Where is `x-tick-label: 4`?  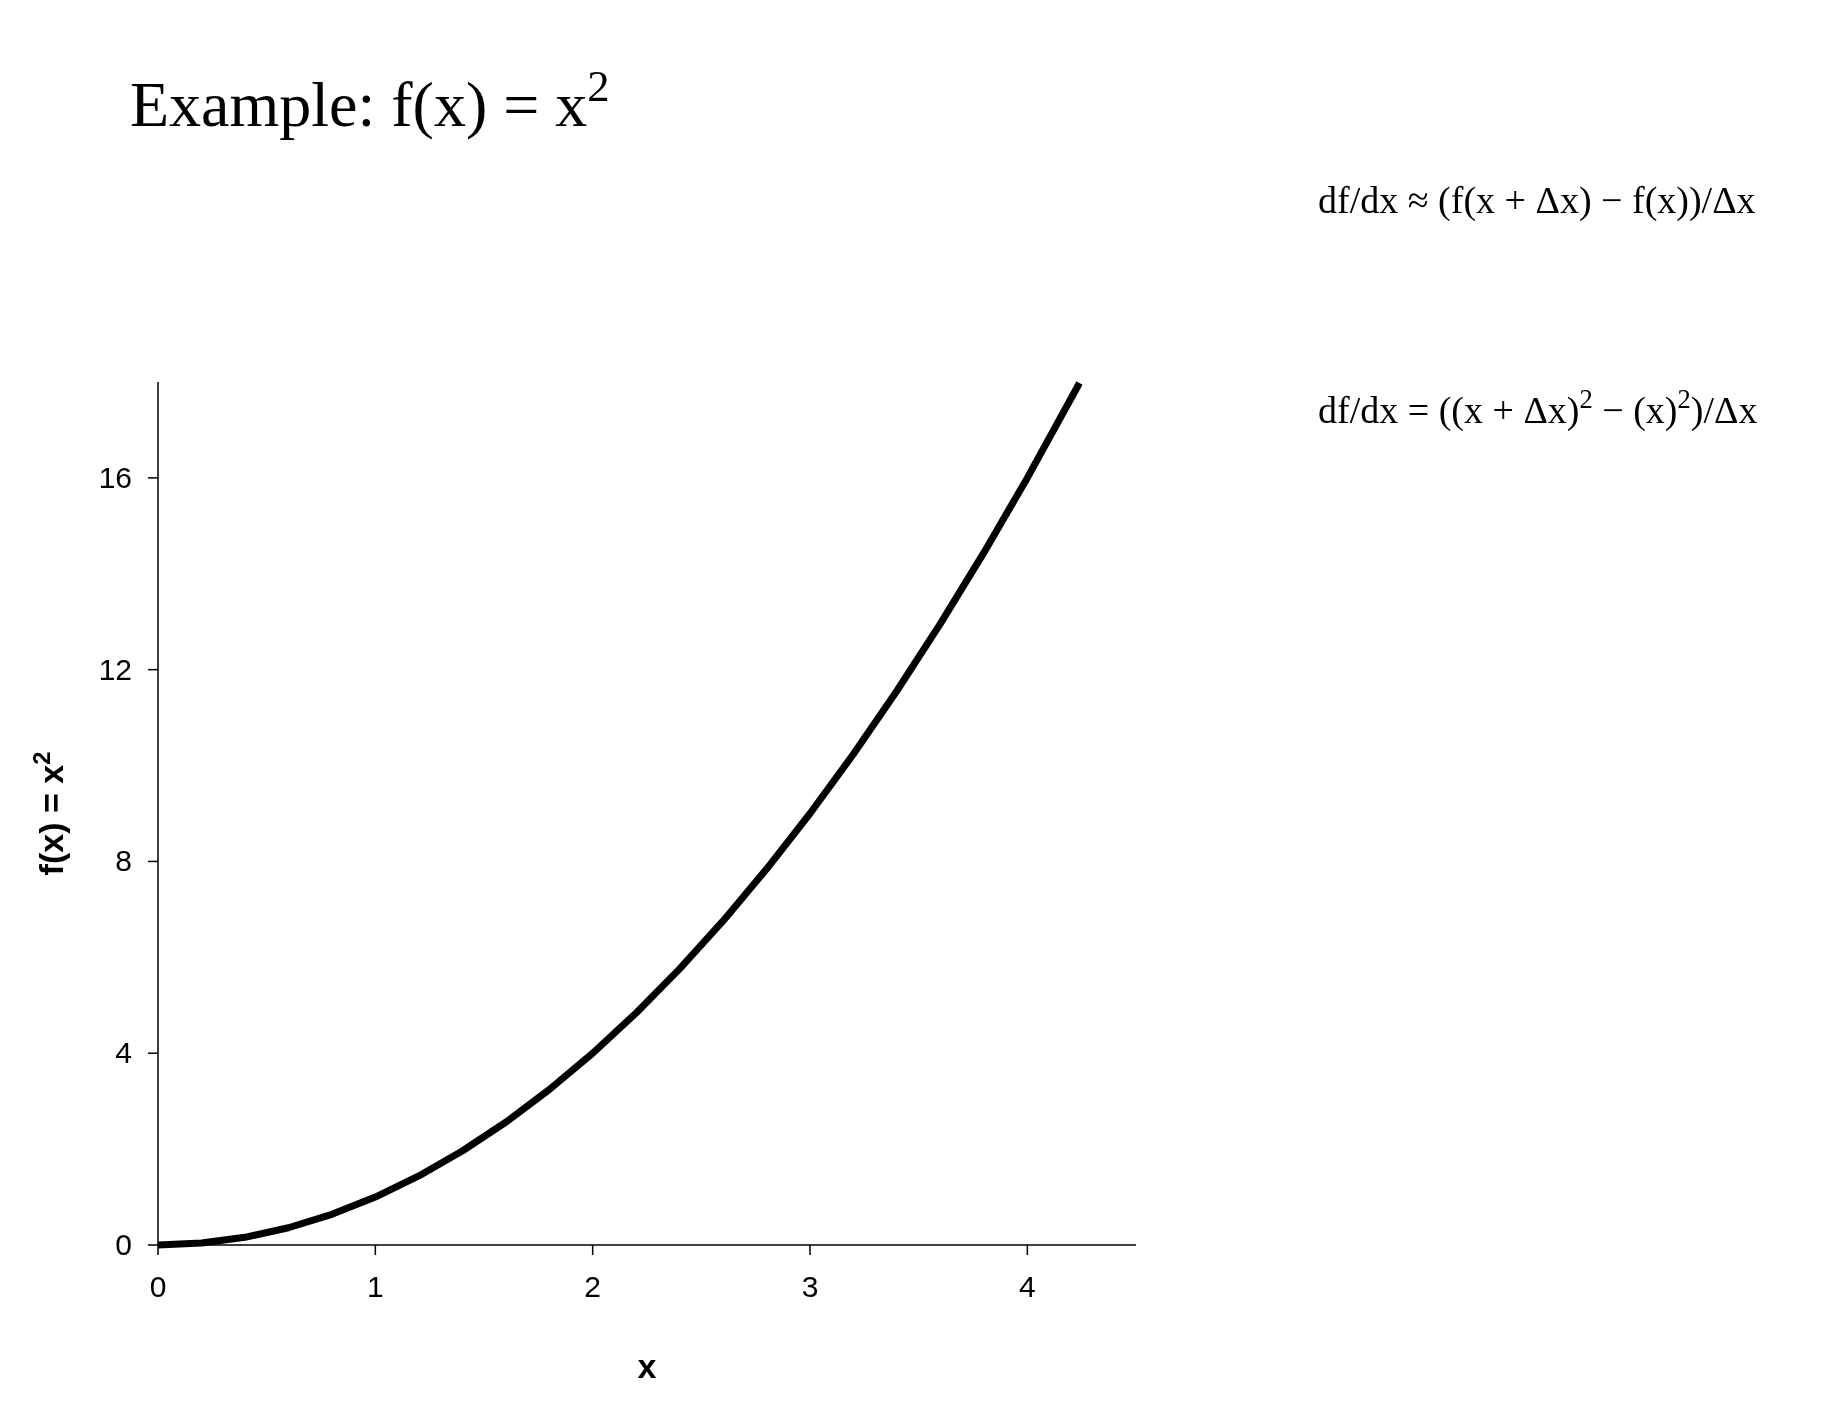 x-tick-label: 4 is located at coordinates (1027, 1286).